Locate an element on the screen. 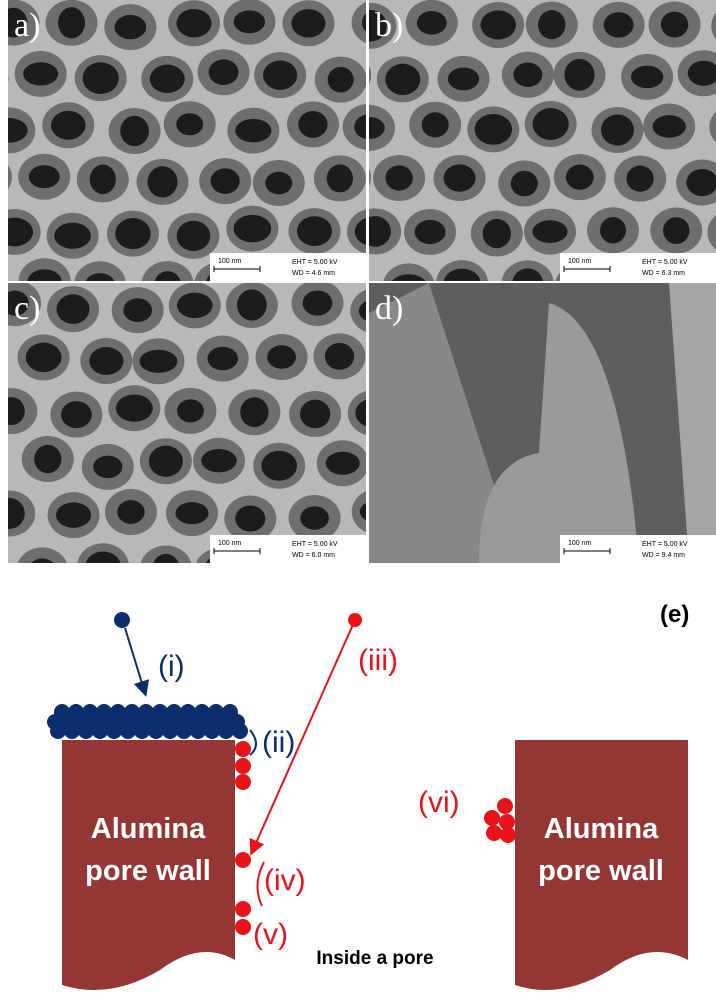 Image resolution: width=716 pixels, height=1005 pixels. wd: WD = 9.4 mm is located at coordinates (663, 555).